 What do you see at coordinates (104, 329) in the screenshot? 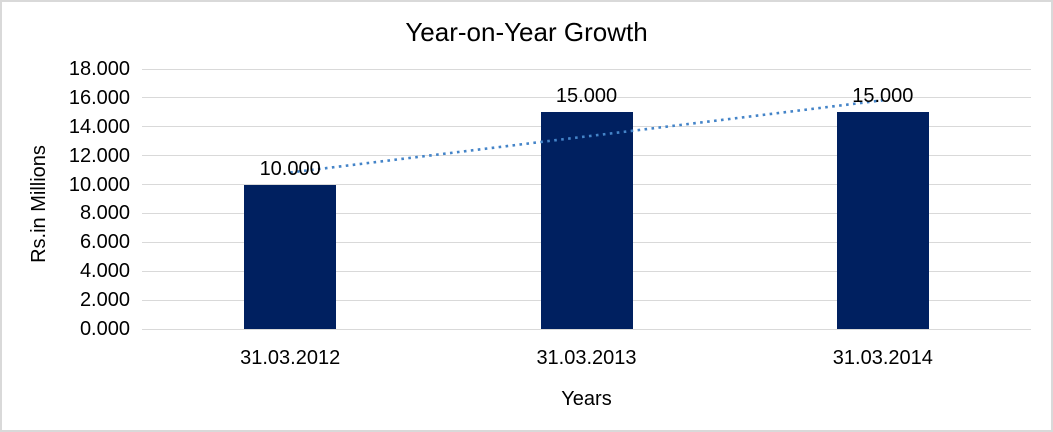
I see `y-tick-label: 0.000` at bounding box center [104, 329].